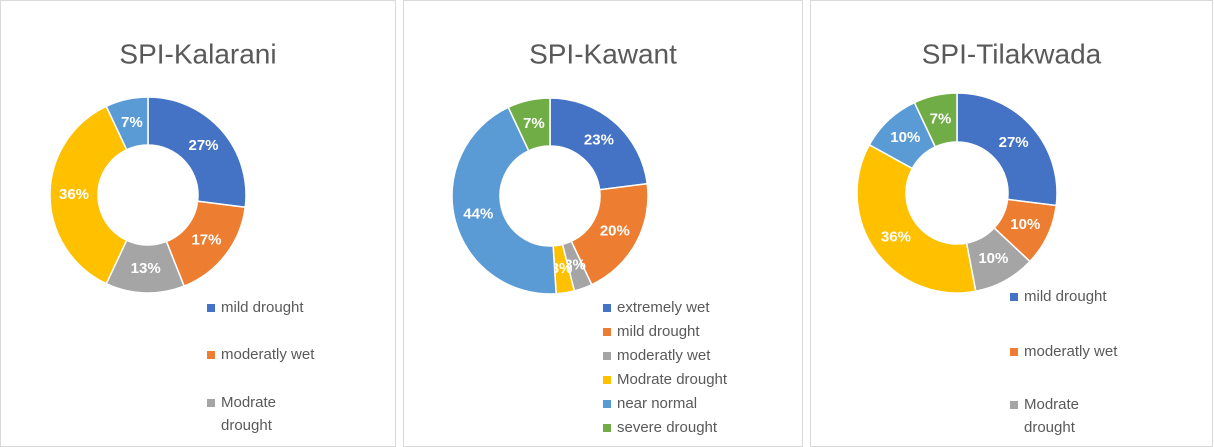 This screenshot has height=447, width=1214. What do you see at coordinates (667, 427) in the screenshot?
I see `legend-label: severe drought` at bounding box center [667, 427].